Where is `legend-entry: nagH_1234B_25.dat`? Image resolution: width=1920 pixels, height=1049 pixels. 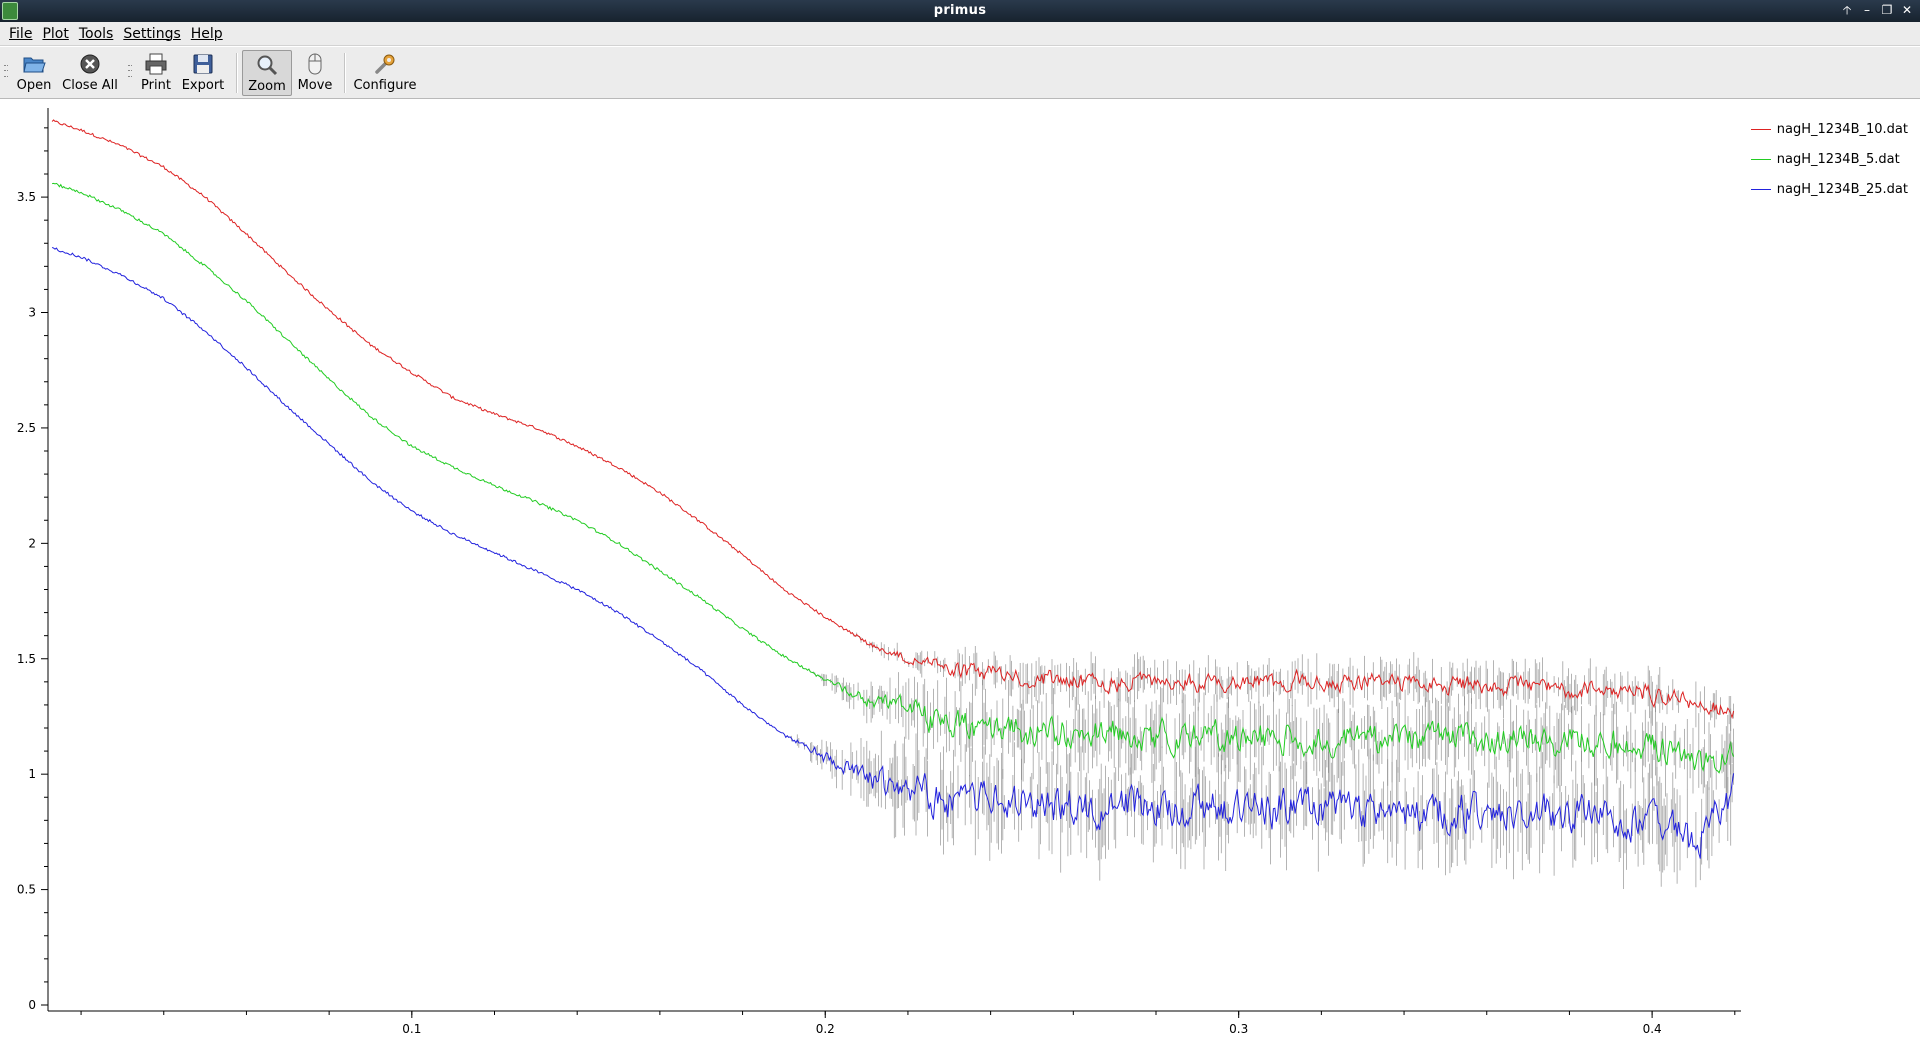
legend-entry: nagH_1234B_25.dat is located at coordinates (1829, 189).